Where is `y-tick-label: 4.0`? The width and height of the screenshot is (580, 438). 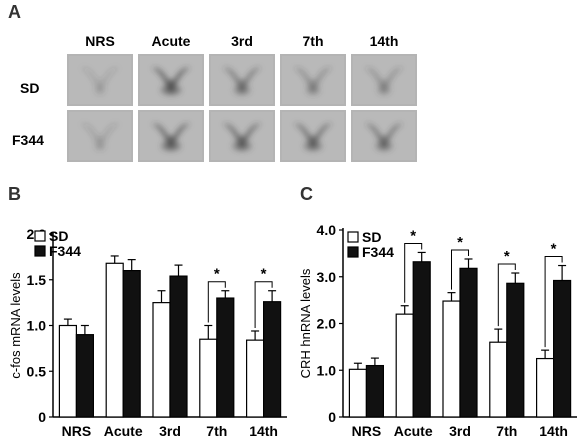
y-tick-label: 4.0 is located at coordinates (327, 230).